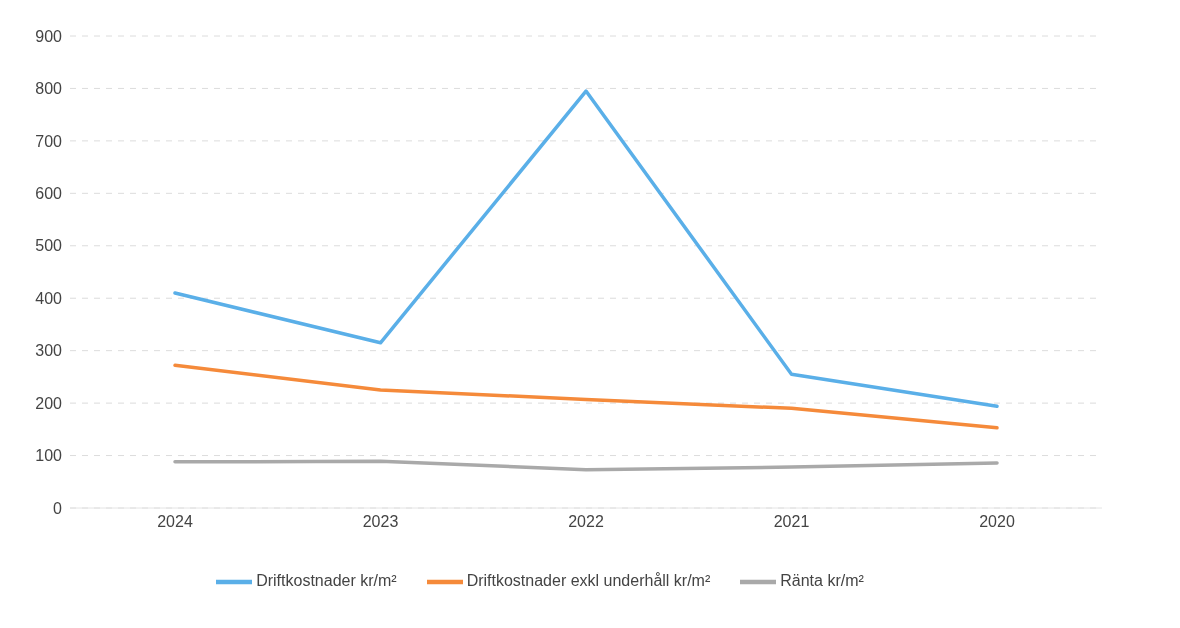  I want to click on legend-label: Driftkostnader kr/m², so click(326, 581).